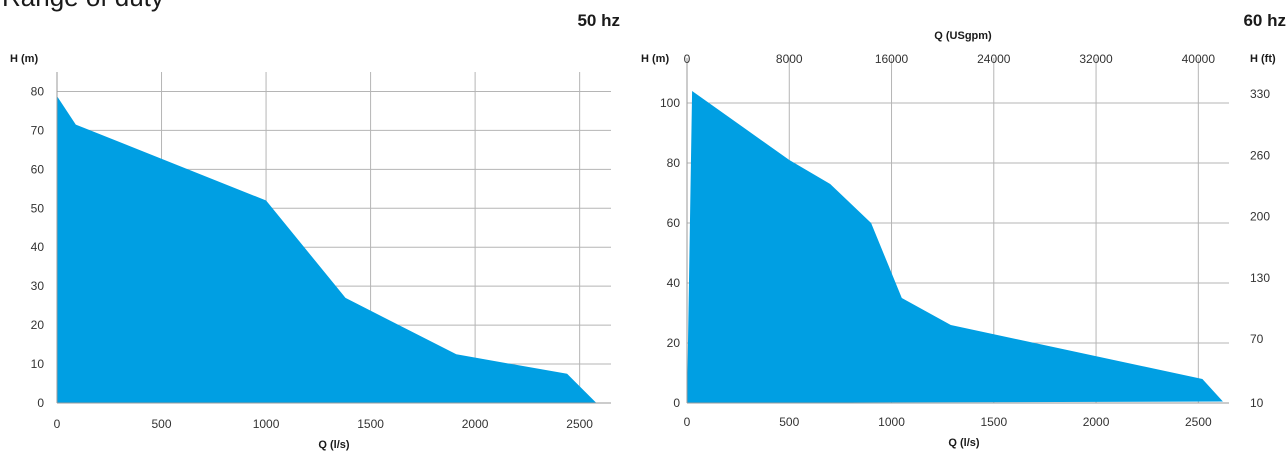 Image resolution: width=1288 pixels, height=453 pixels. I want to click on chart-60hz-x2label: Q (USgpm), so click(963, 36).